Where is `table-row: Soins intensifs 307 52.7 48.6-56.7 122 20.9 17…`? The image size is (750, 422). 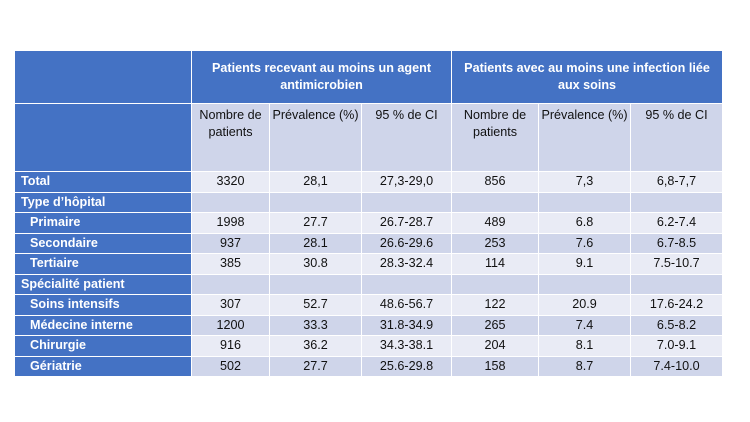
table-row: Soins intensifs 307 52.7 48.6-56.7 122 20.9 17… is located at coordinates (368, 305).